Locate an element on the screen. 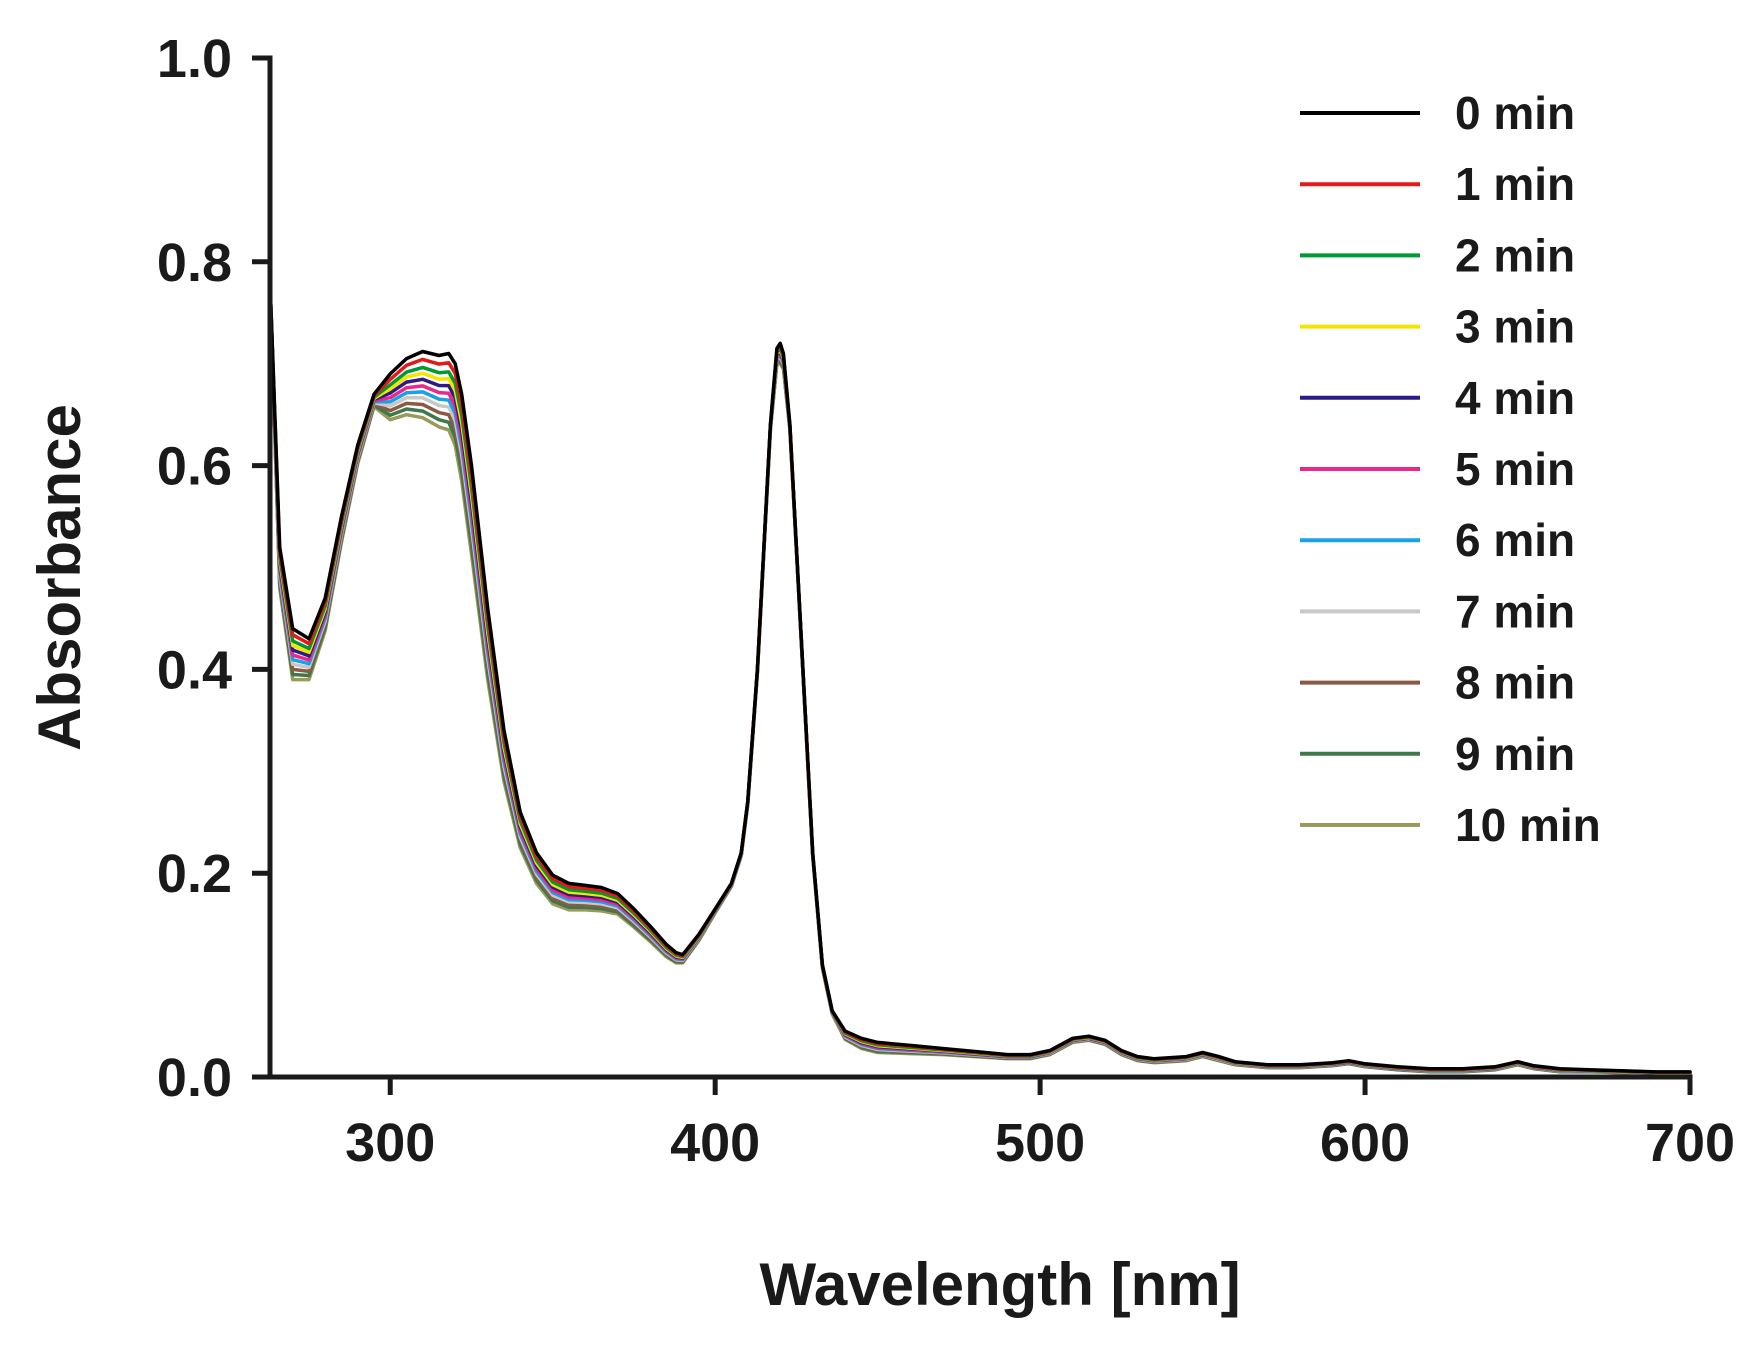 The height and width of the screenshot is (1348, 1757). legend-label: 3 min is located at coordinates (1515, 327).